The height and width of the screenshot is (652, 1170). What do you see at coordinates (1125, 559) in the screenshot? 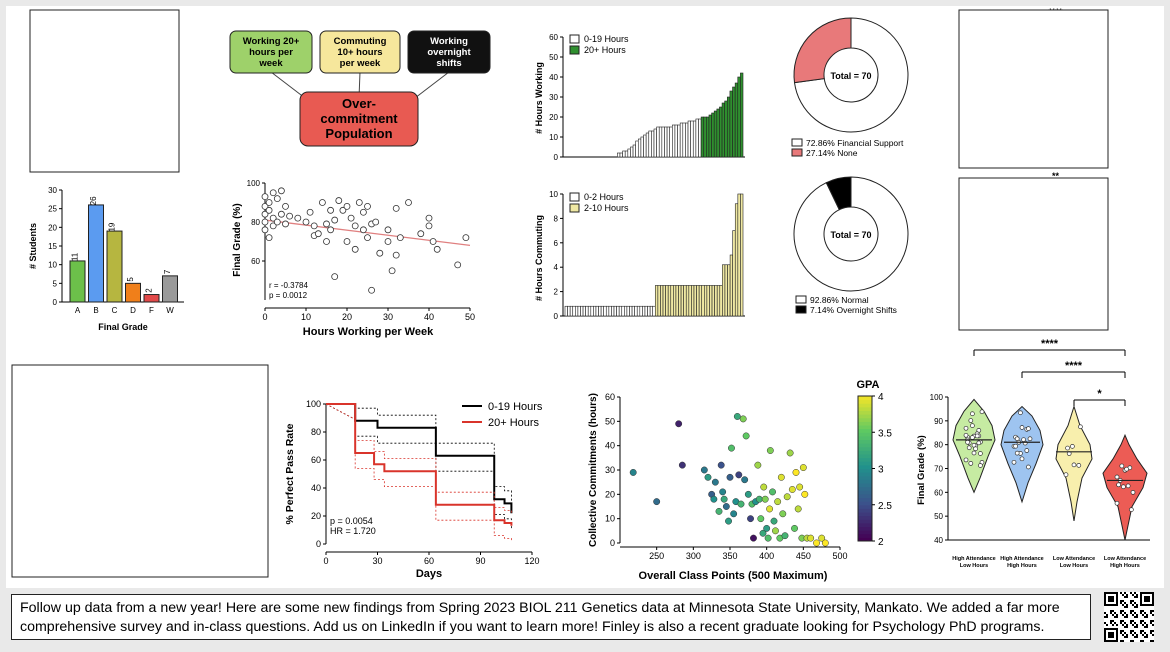
I see `group-label: Low Attendance` at bounding box center [1125, 559].